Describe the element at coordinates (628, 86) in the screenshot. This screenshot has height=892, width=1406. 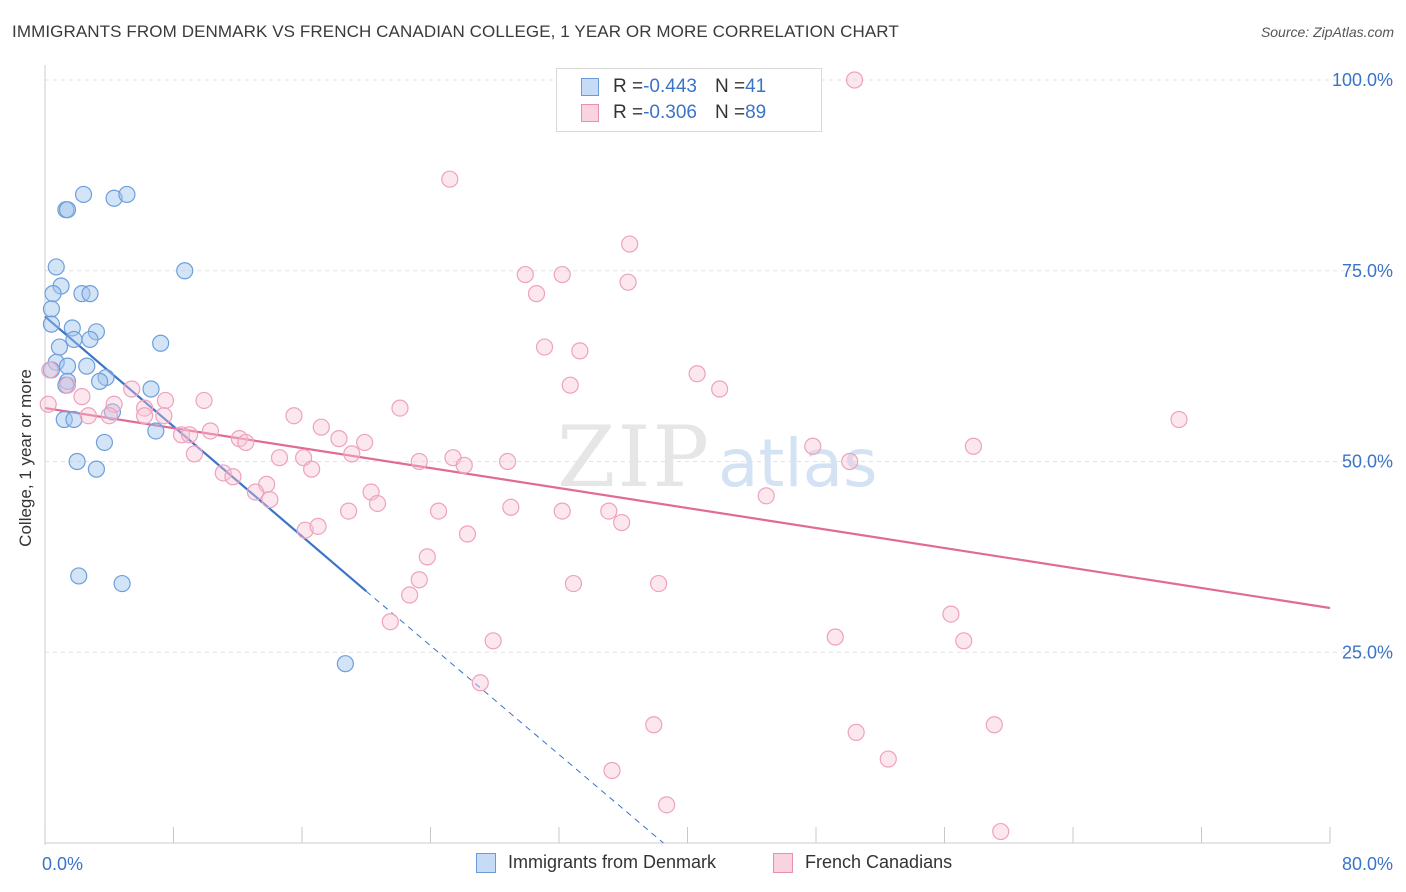
I see `legend-r-label: R =` at that location.